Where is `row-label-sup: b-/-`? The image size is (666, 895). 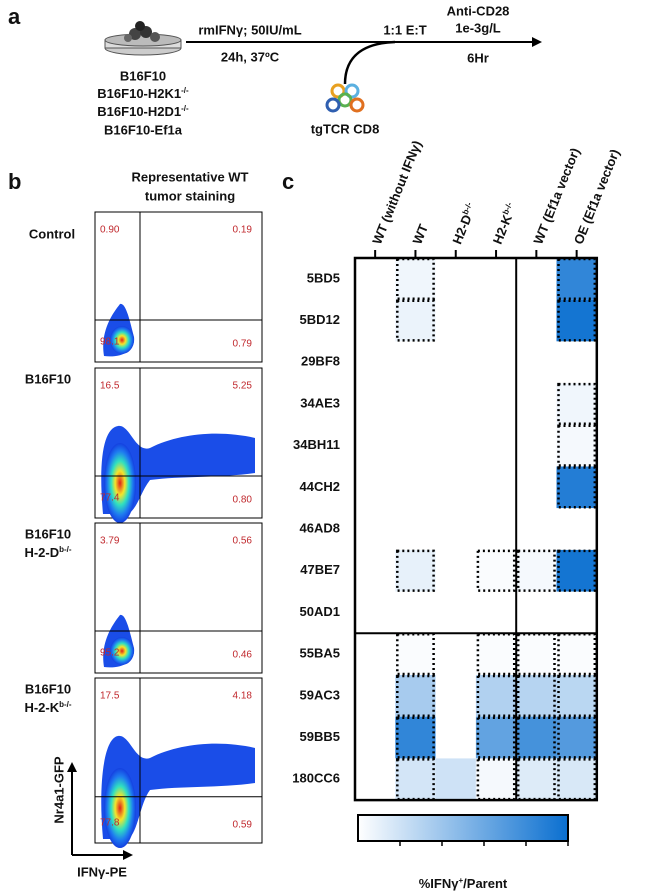 row-label-sup: b-/- is located at coordinates (65, 549).